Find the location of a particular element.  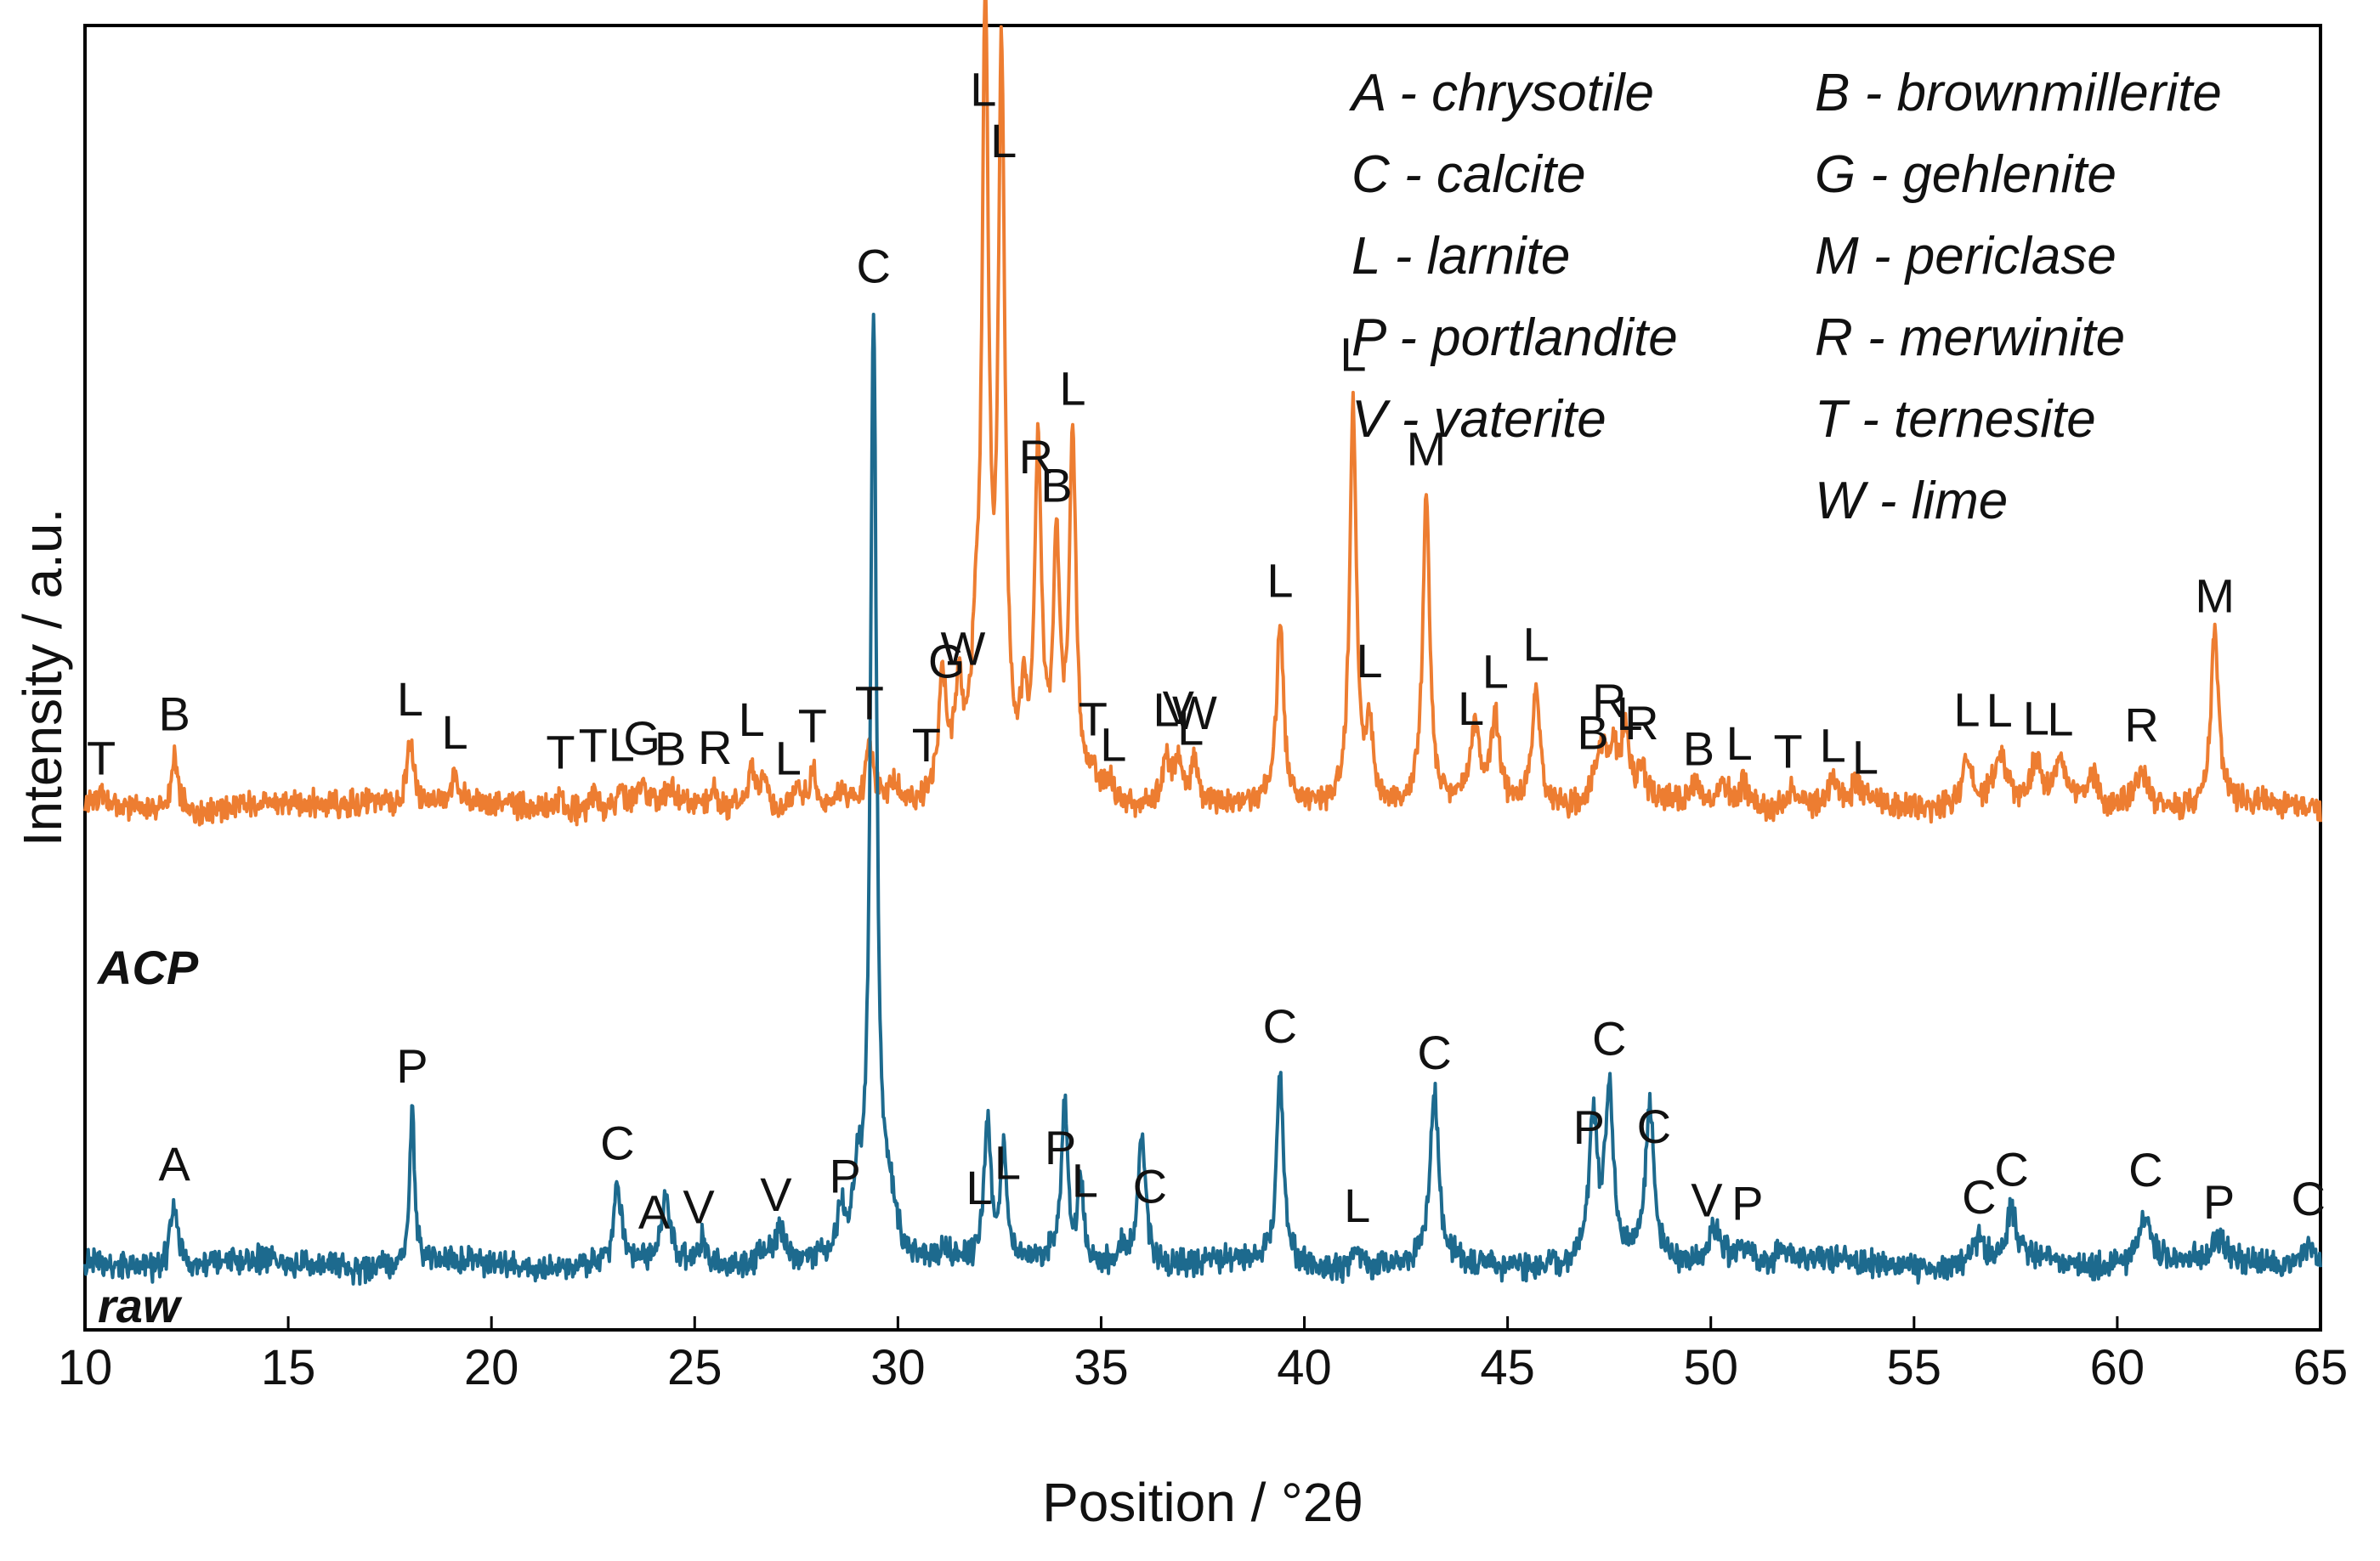

x-tick-label: 20 is located at coordinates (491, 1367).